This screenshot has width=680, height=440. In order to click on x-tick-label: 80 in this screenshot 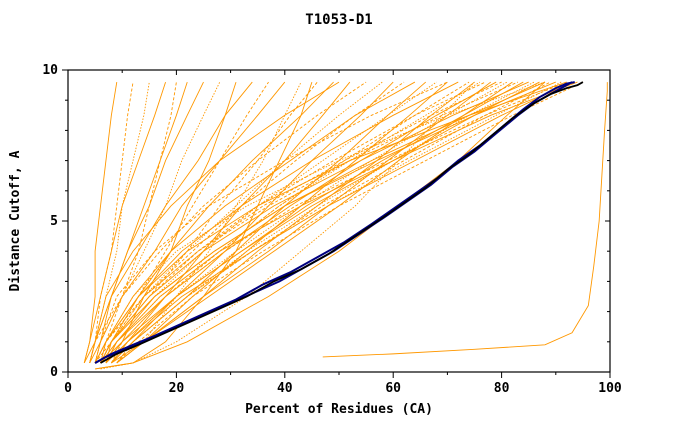, I will do `click(502, 388)`.